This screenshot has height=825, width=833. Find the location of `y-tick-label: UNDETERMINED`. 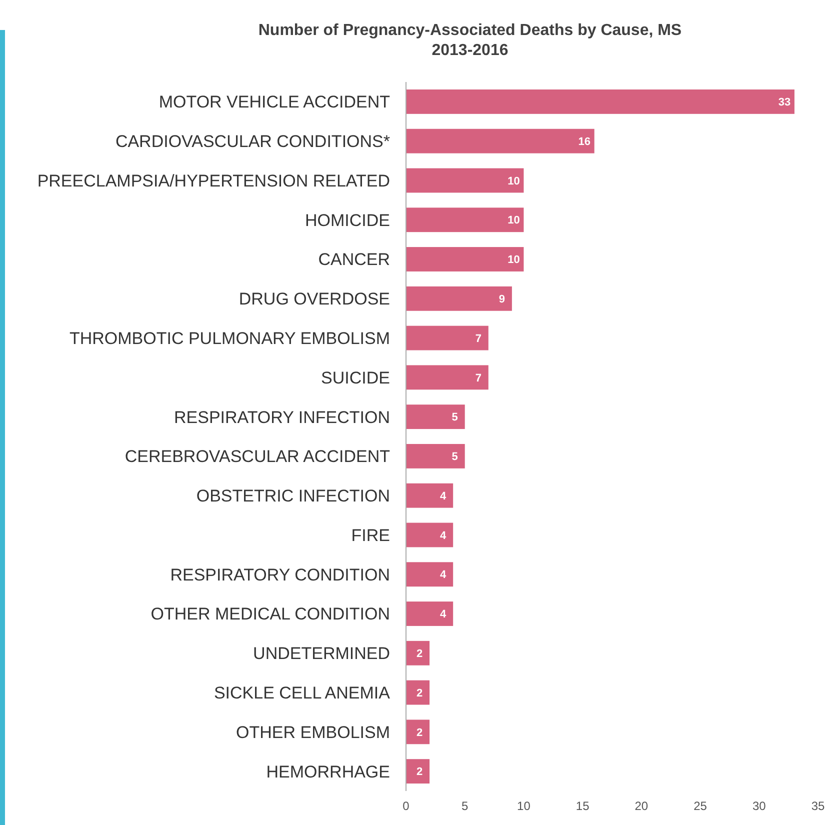

y-tick-label: UNDETERMINED is located at coordinates (321, 654).